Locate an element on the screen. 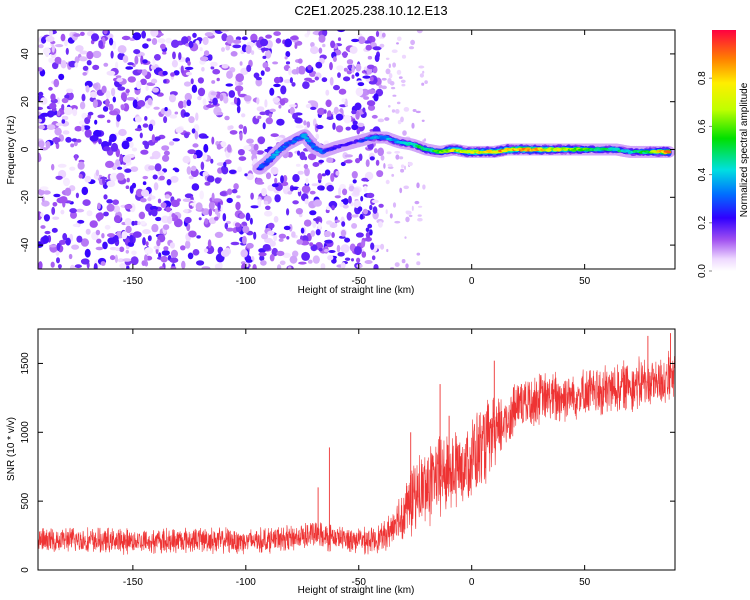 The image size is (750, 600). colorbar-tick-label: 0.6 is located at coordinates (702, 126).